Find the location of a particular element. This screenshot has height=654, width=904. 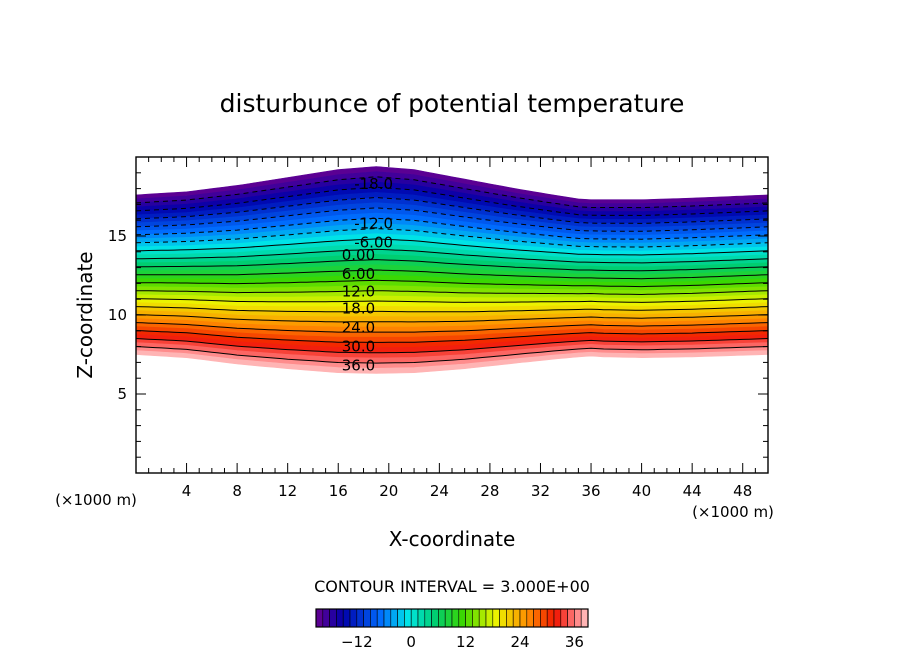

y-tick-label: 10 is located at coordinates (117, 315).